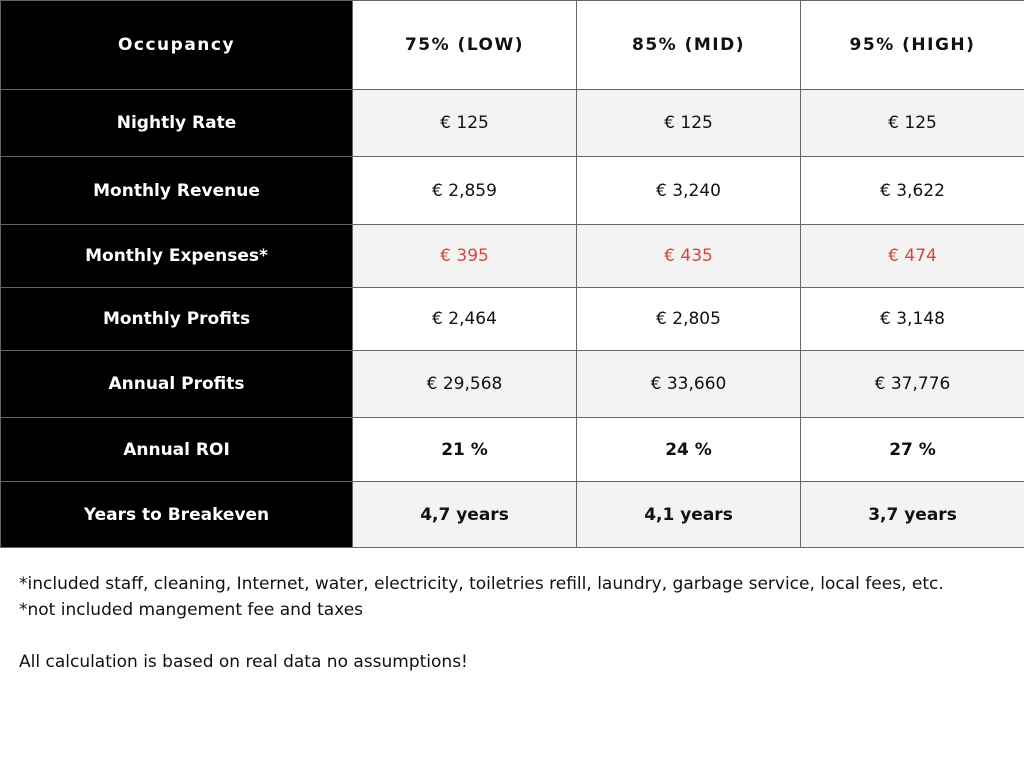  What do you see at coordinates (176, 319) in the screenshot?
I see `row-label: Monthly Profits` at bounding box center [176, 319].